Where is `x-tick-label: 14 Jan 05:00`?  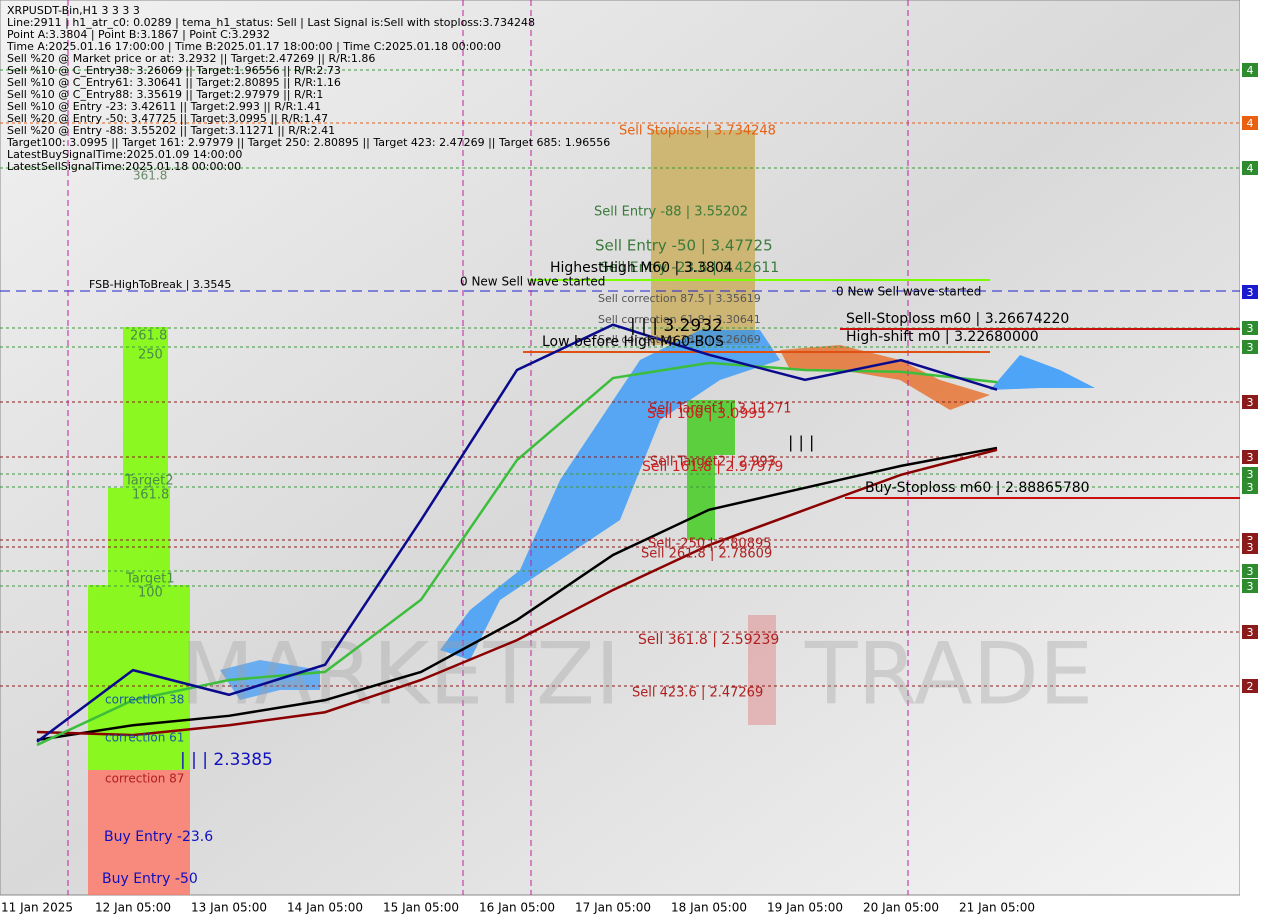
x-tick-label: 14 Jan 05:00 is located at coordinates (325, 908).